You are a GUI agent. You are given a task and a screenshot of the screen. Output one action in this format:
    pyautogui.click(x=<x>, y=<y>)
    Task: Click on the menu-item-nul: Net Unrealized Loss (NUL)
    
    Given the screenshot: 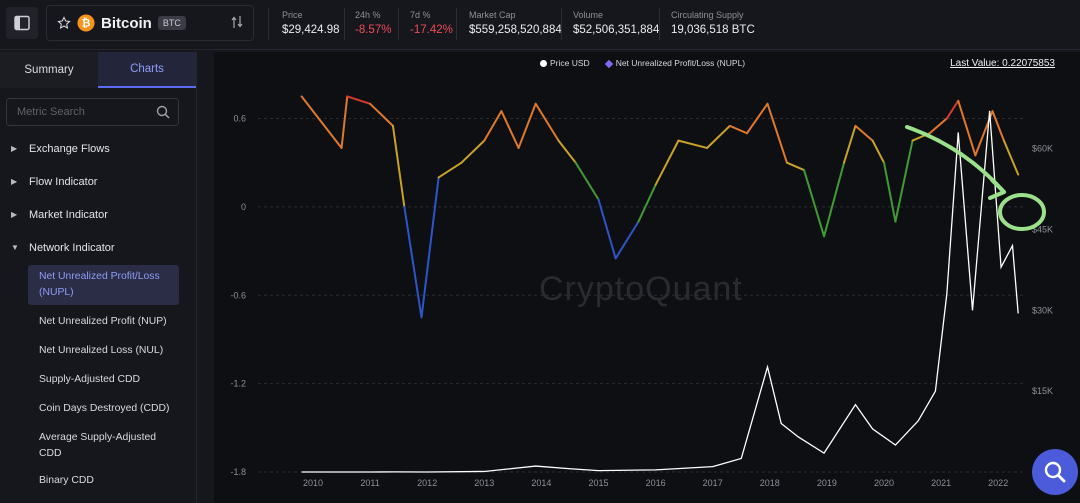 What is the action you would take?
    pyautogui.click(x=101, y=350)
    